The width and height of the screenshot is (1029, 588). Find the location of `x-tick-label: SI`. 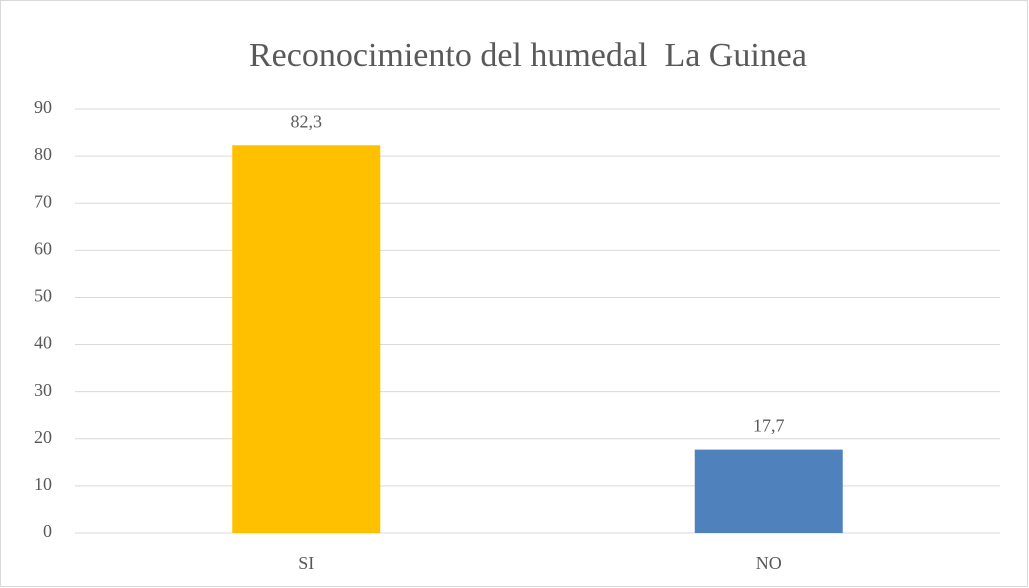

x-tick-label: SI is located at coordinates (306, 563).